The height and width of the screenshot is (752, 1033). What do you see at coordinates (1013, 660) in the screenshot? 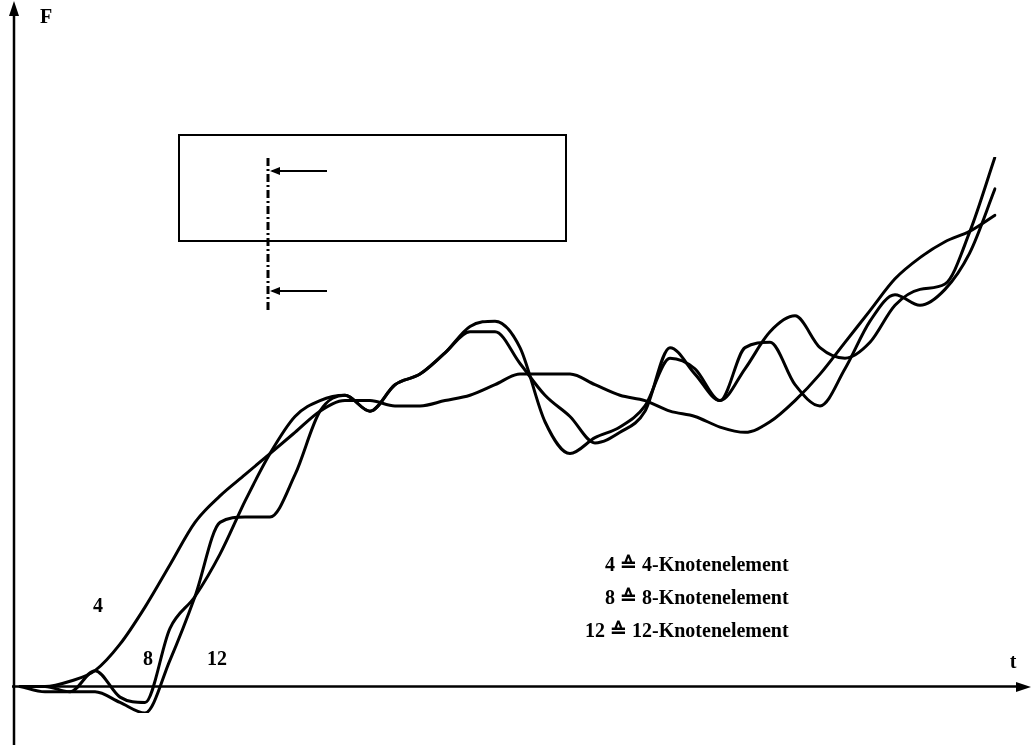
I see `x-axis-title: t` at bounding box center [1013, 660].